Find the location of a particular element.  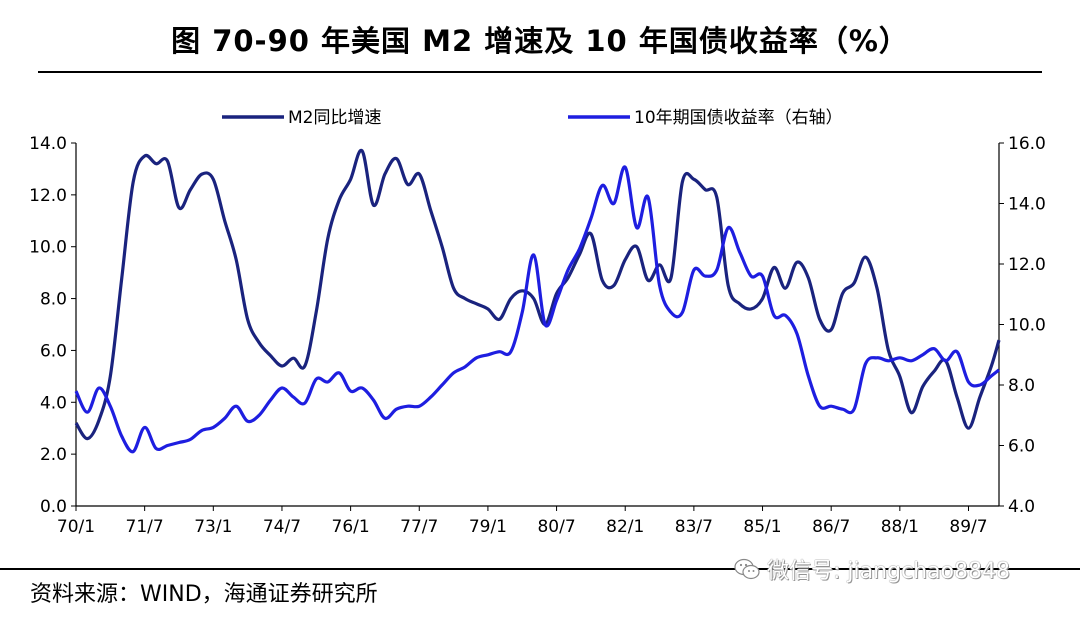

x-tick-label: 86/7 is located at coordinates (831, 527).